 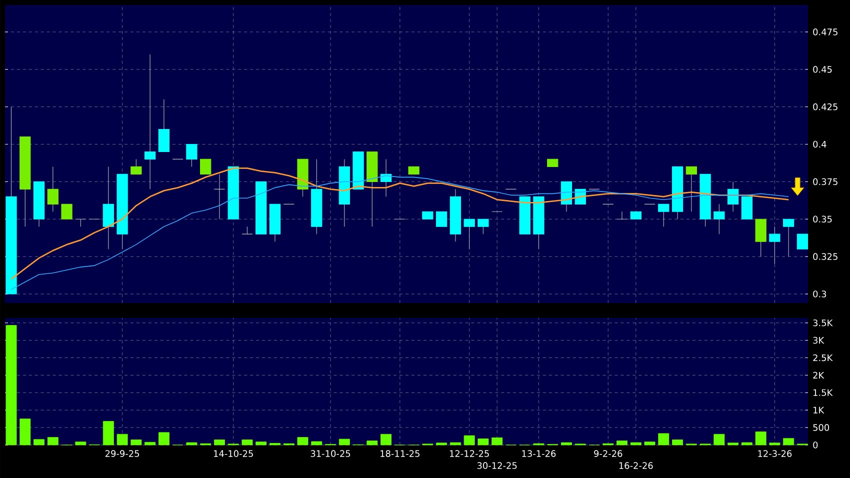 What do you see at coordinates (608, 453) in the screenshot?
I see `x-tick-label: 9-2-26` at bounding box center [608, 453].